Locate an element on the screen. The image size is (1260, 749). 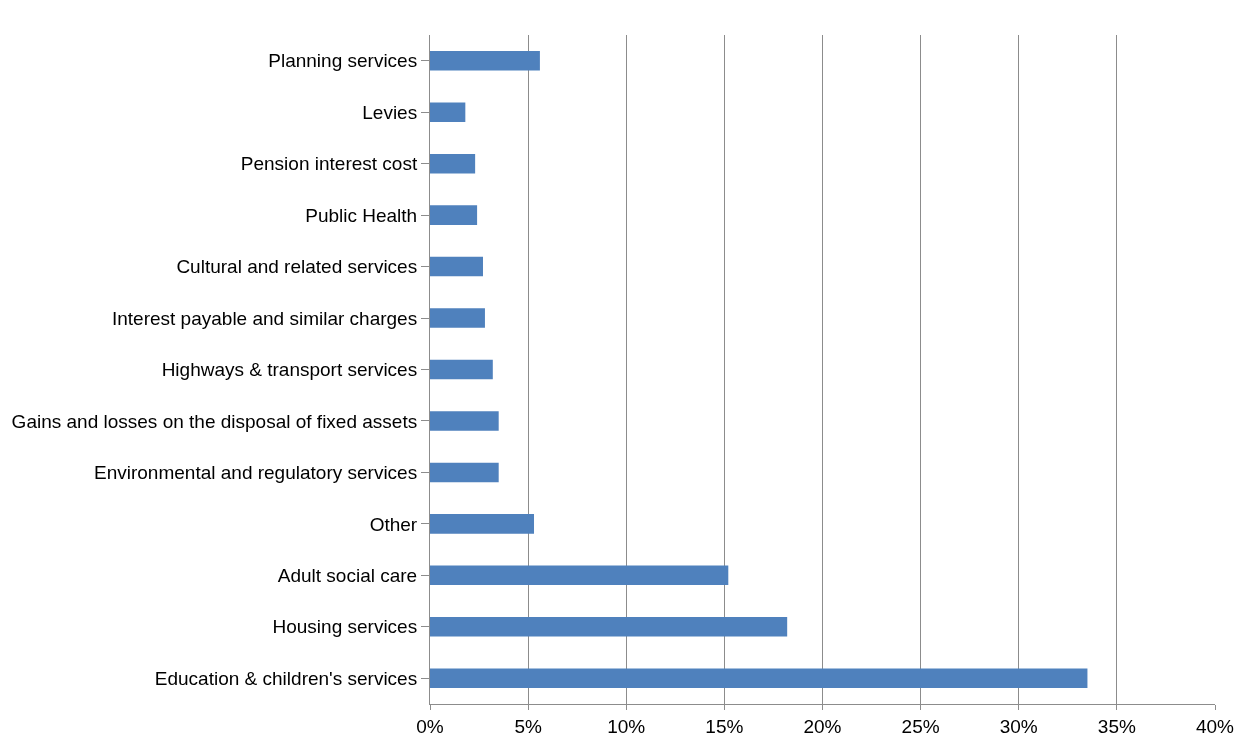
y-tick-label: Interest payable and similar charges is located at coordinates (264, 318).